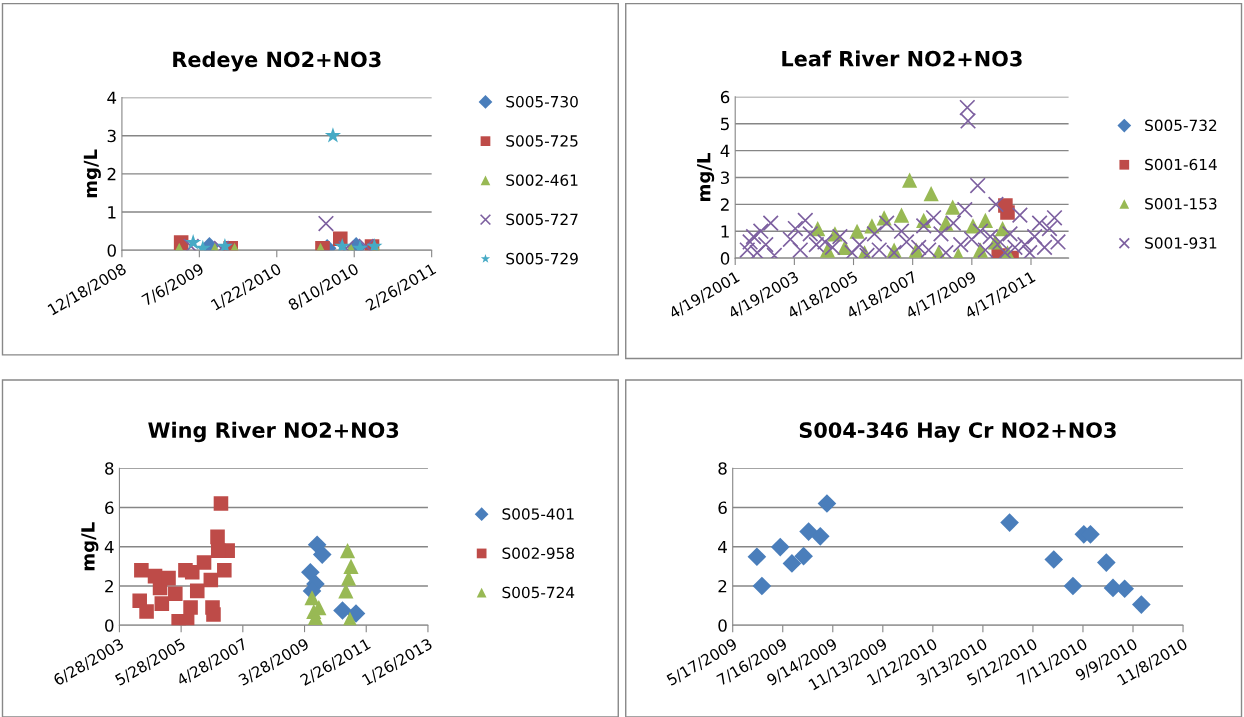 This screenshot has height=717, width=1244. I want to click on legend-label: S005-727, so click(542, 219).